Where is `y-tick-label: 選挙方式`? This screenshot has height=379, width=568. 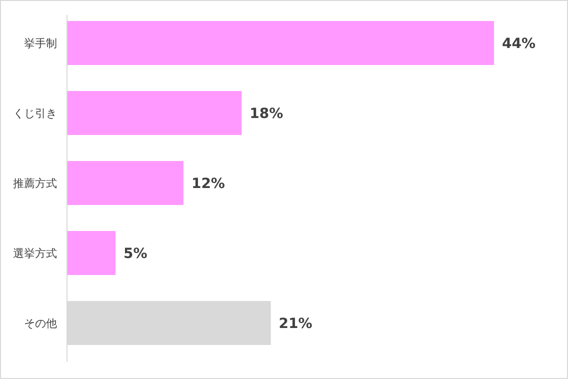 y-tick-label: 選挙方式 is located at coordinates (35, 253).